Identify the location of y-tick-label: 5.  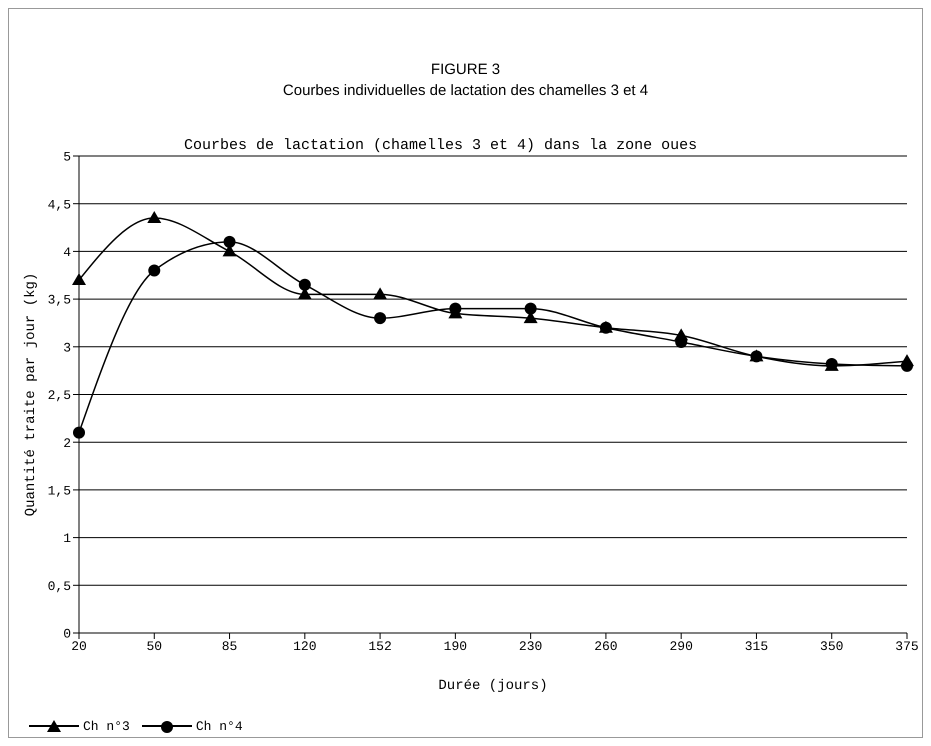
(67, 157).